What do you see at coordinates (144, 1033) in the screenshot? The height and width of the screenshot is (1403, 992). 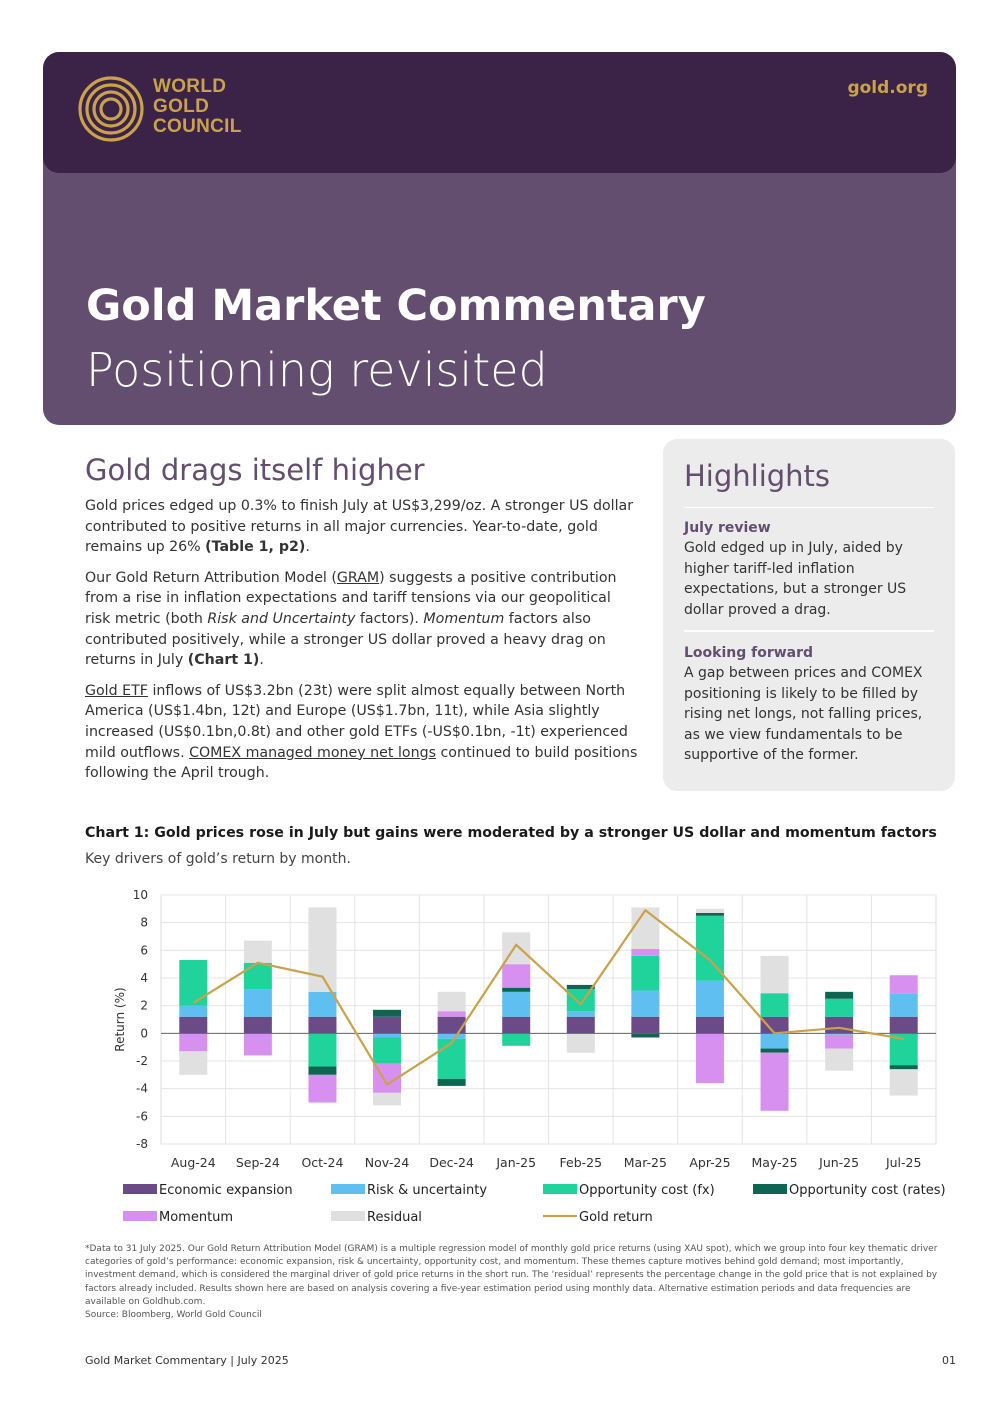 I see `y-tick-label: 0` at bounding box center [144, 1033].